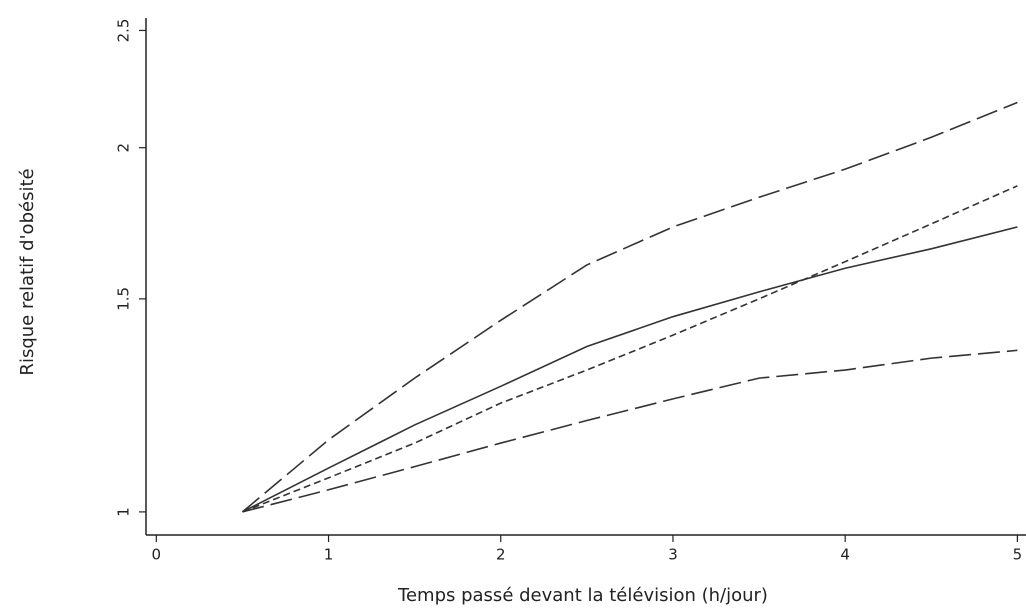  Describe the element at coordinates (845, 555) in the screenshot. I see `x-tick-label: 4` at that location.